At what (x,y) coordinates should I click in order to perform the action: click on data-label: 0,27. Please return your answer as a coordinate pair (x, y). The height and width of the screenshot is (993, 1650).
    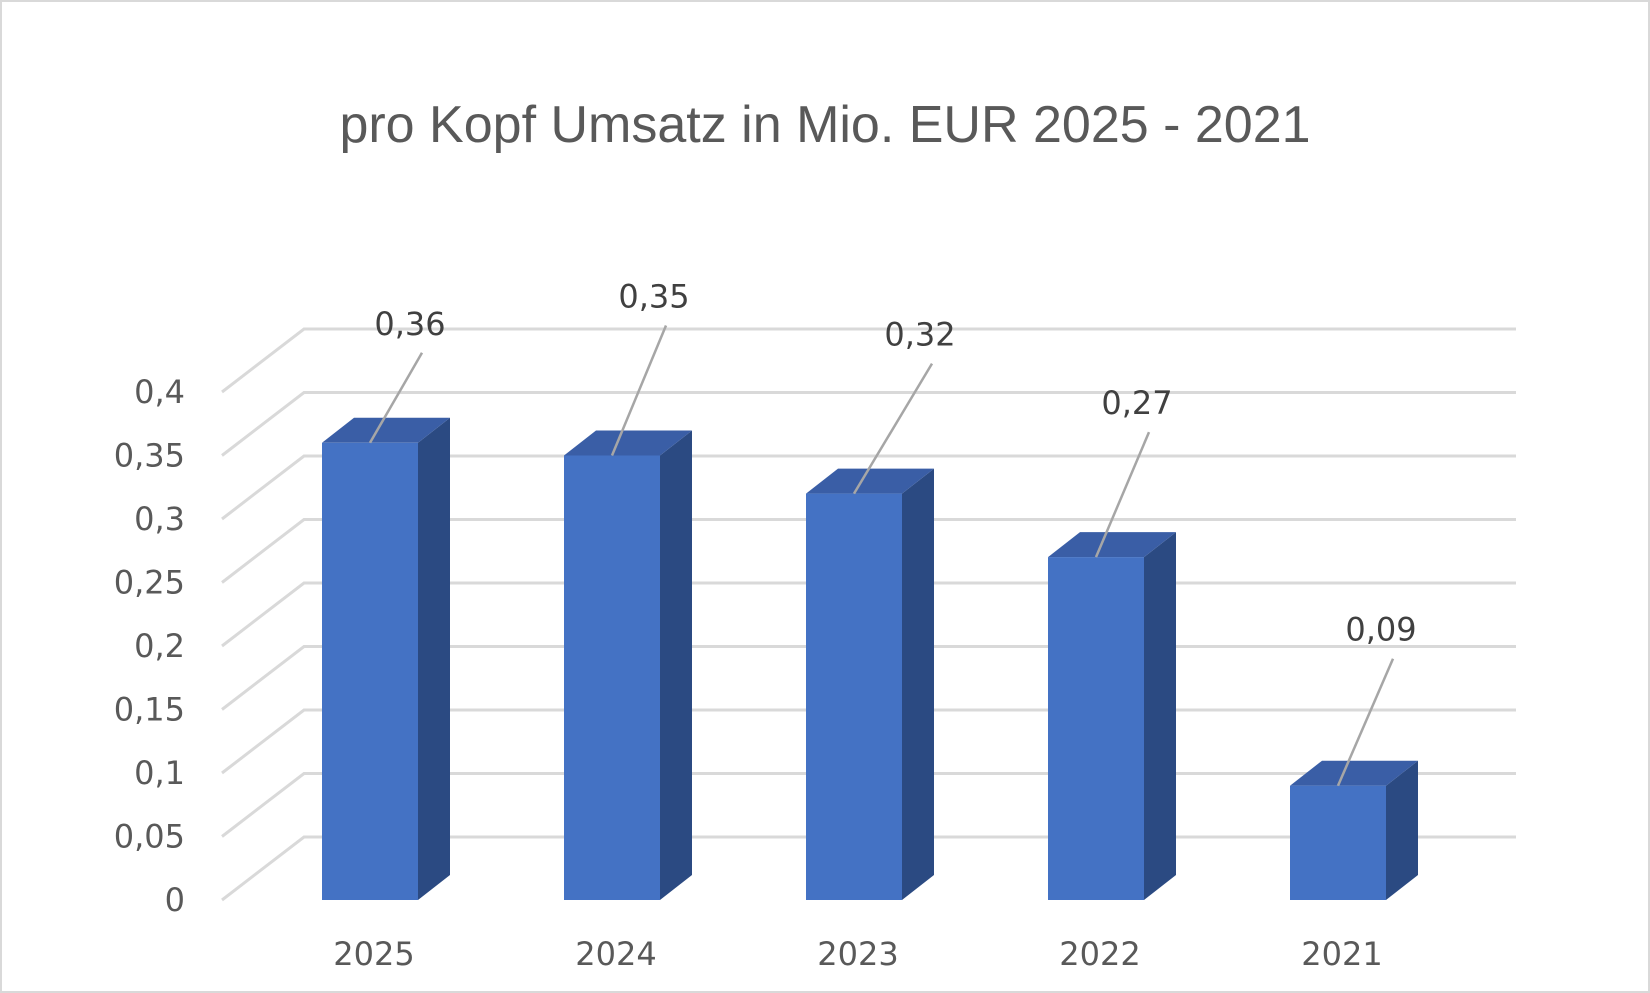
    Looking at the image, I should click on (1136, 403).